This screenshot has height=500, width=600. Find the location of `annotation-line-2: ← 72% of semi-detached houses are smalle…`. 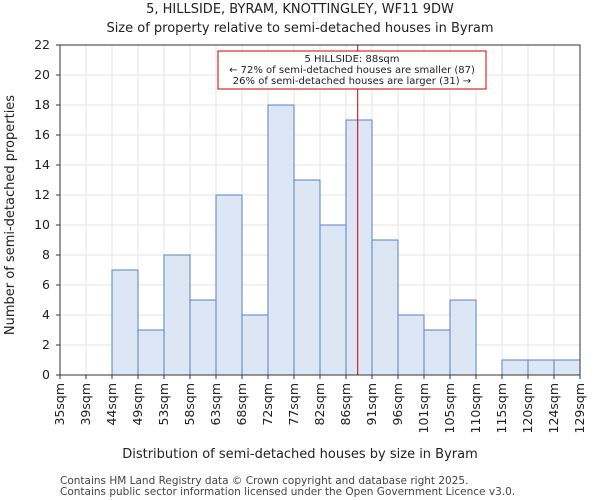

annotation-line-2: ← 72% of semi-detached houses are smalle… is located at coordinates (352, 70).